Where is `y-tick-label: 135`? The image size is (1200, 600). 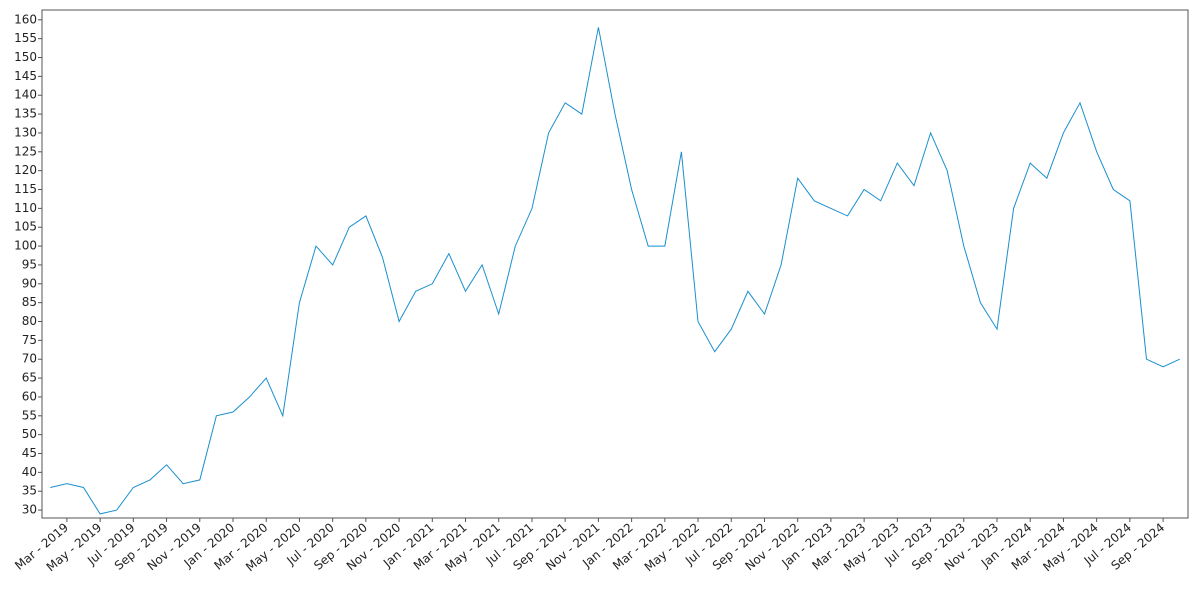 y-tick-label: 135 is located at coordinates (25, 114).